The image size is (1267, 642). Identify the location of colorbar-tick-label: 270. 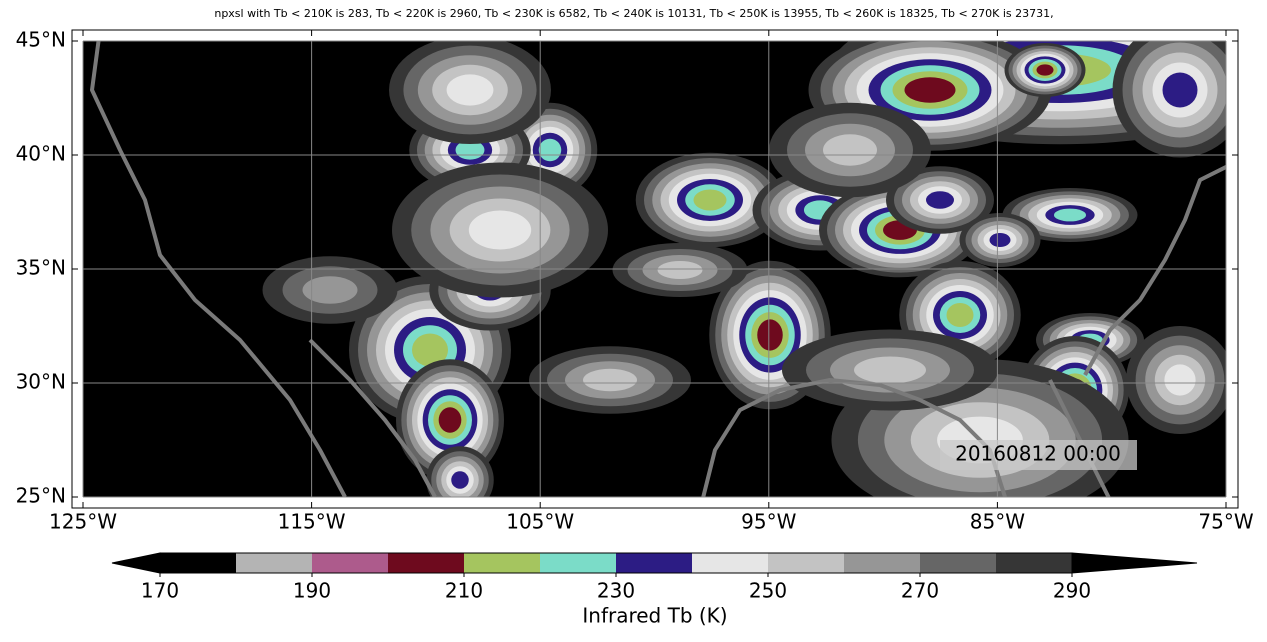
(920, 591).